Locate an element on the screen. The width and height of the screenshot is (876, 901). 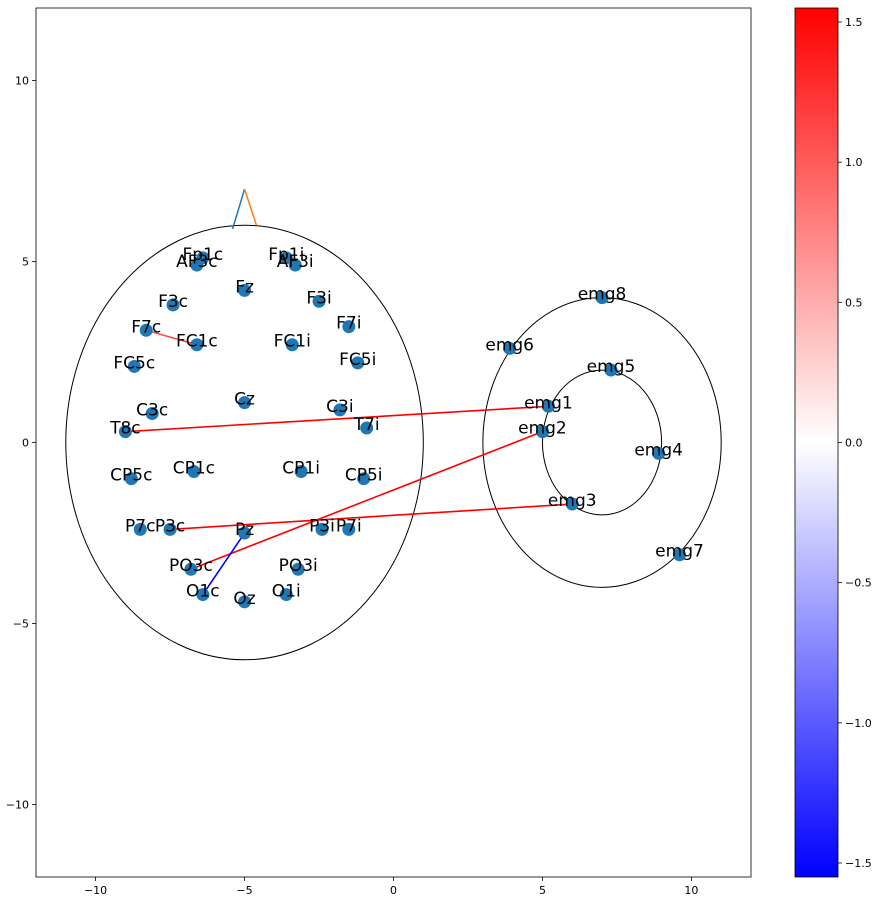
label-emg2: emg2 is located at coordinates (542, 429).